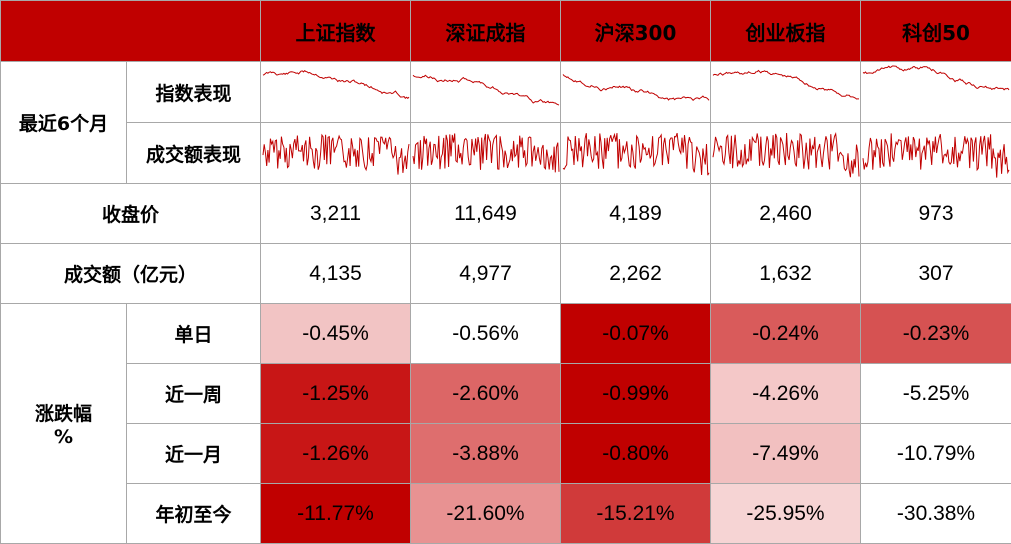 The height and width of the screenshot is (544, 1011). I want to click on col-header-shenzhen: 深证成指, so click(486, 31).